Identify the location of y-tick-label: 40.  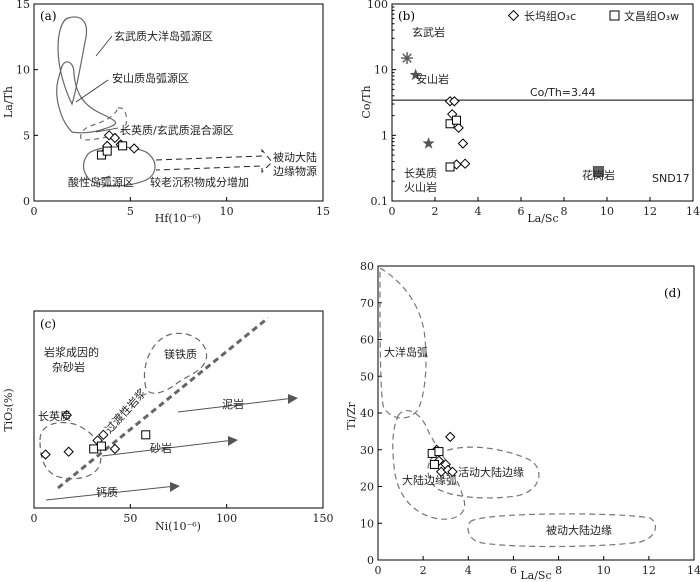
(367, 413).